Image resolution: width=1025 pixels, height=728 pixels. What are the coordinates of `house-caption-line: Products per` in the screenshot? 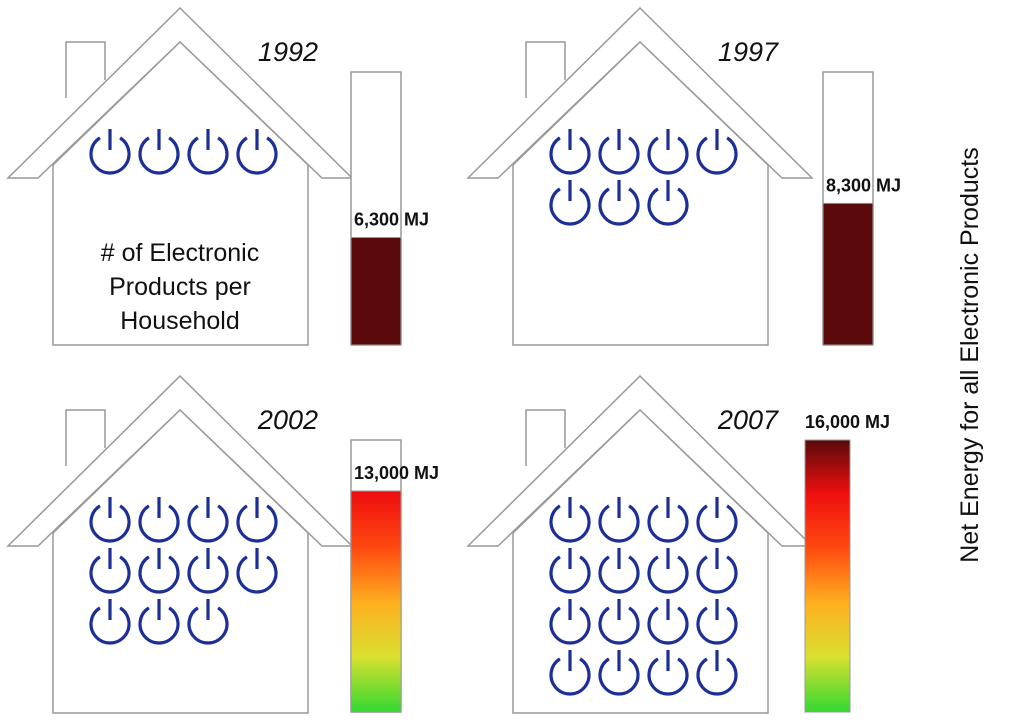 It's located at (180, 287).